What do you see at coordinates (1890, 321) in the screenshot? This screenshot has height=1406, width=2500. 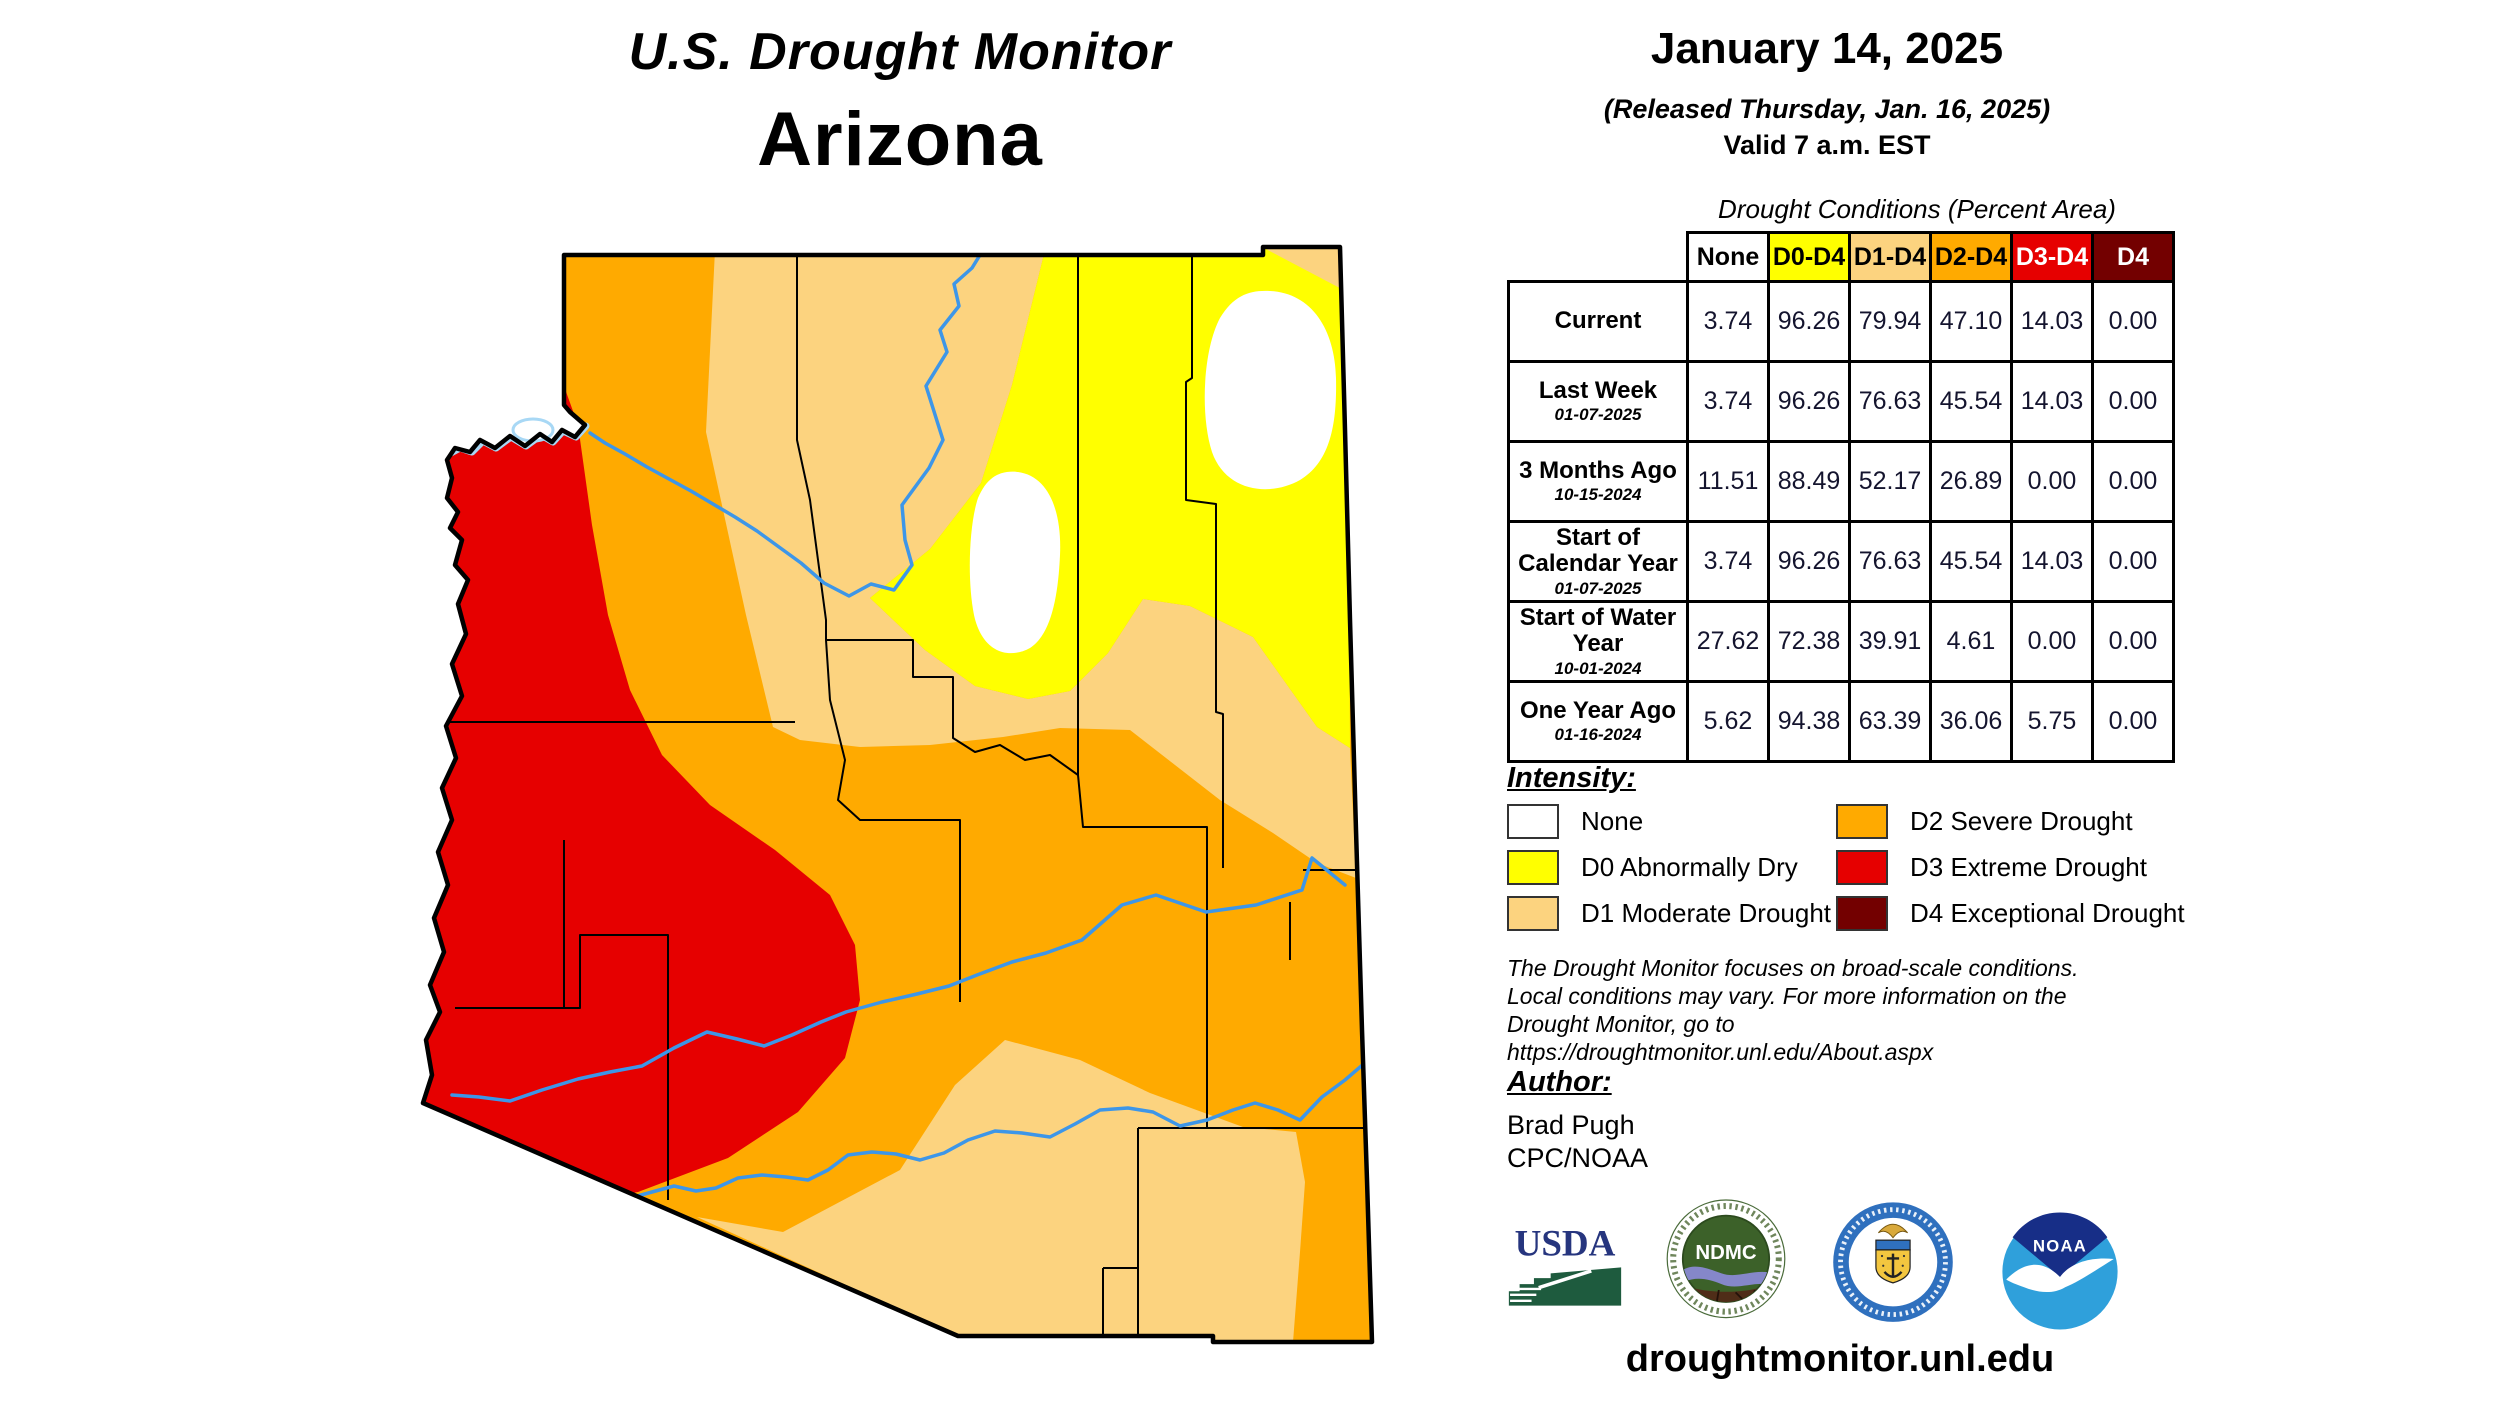 I see `value-cell: 79.94` at bounding box center [1890, 321].